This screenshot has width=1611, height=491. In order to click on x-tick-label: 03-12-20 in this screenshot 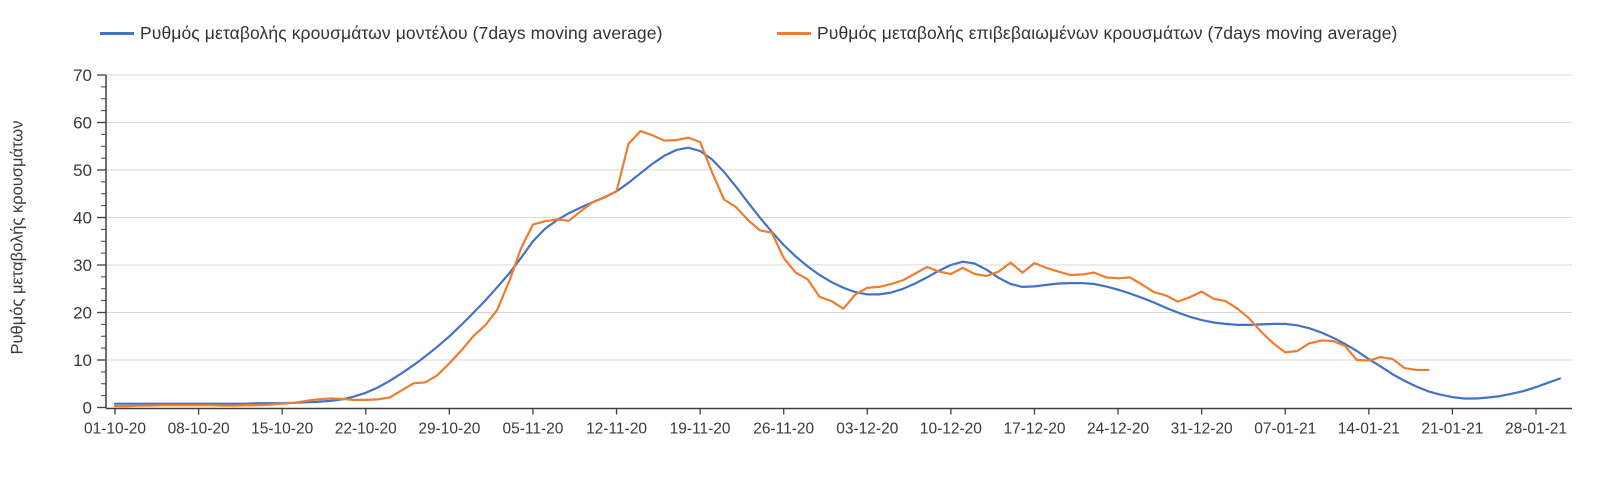, I will do `click(867, 429)`.